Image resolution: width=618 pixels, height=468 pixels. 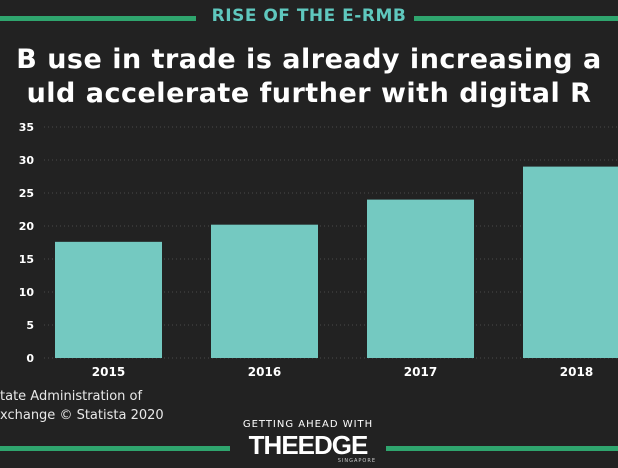 I want to click on kicker-label: RISE OF THE E-RMB, so click(x=309, y=16).